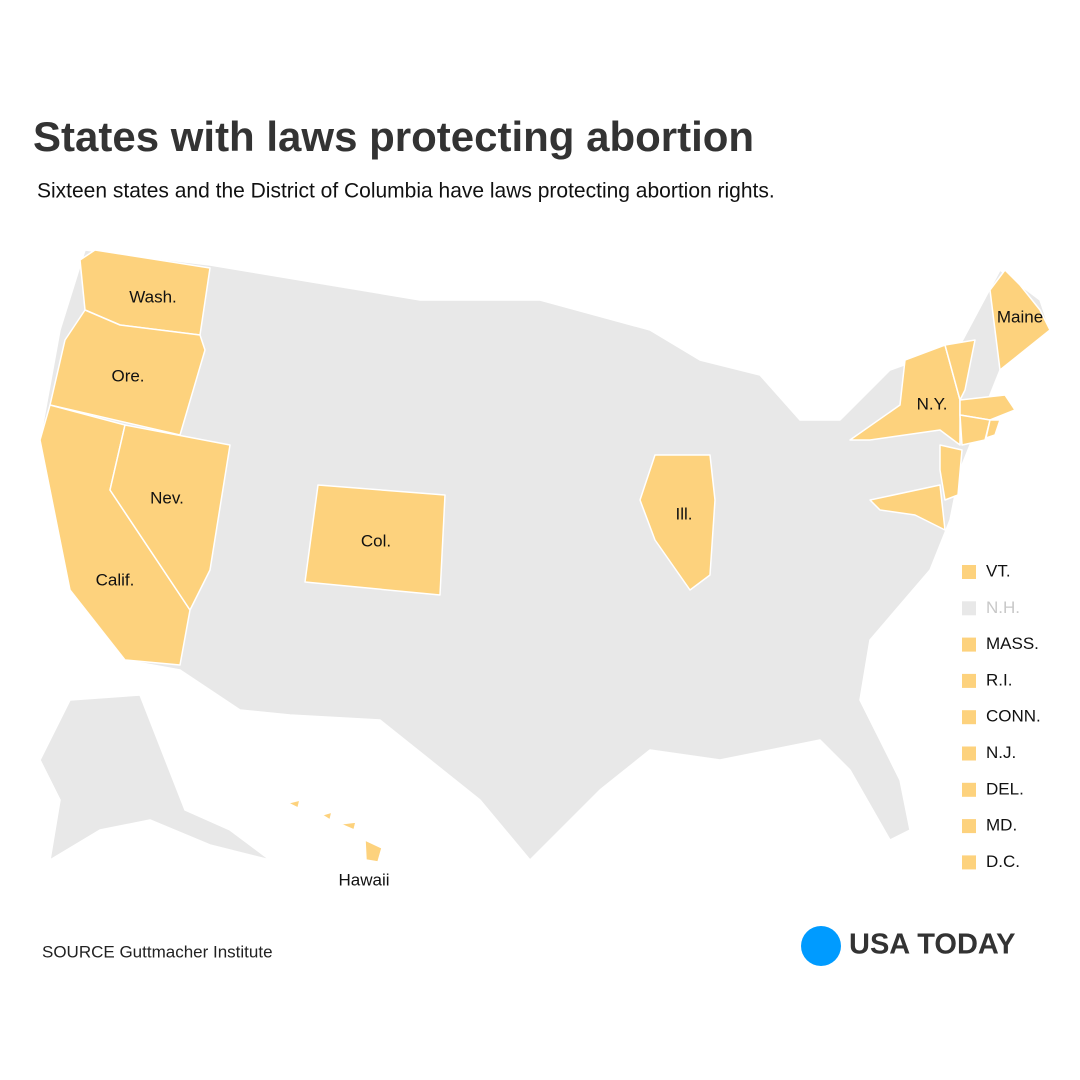 The height and width of the screenshot is (1080, 1080). What do you see at coordinates (167, 497) in the screenshot?
I see `state-label: Nev.` at bounding box center [167, 497].